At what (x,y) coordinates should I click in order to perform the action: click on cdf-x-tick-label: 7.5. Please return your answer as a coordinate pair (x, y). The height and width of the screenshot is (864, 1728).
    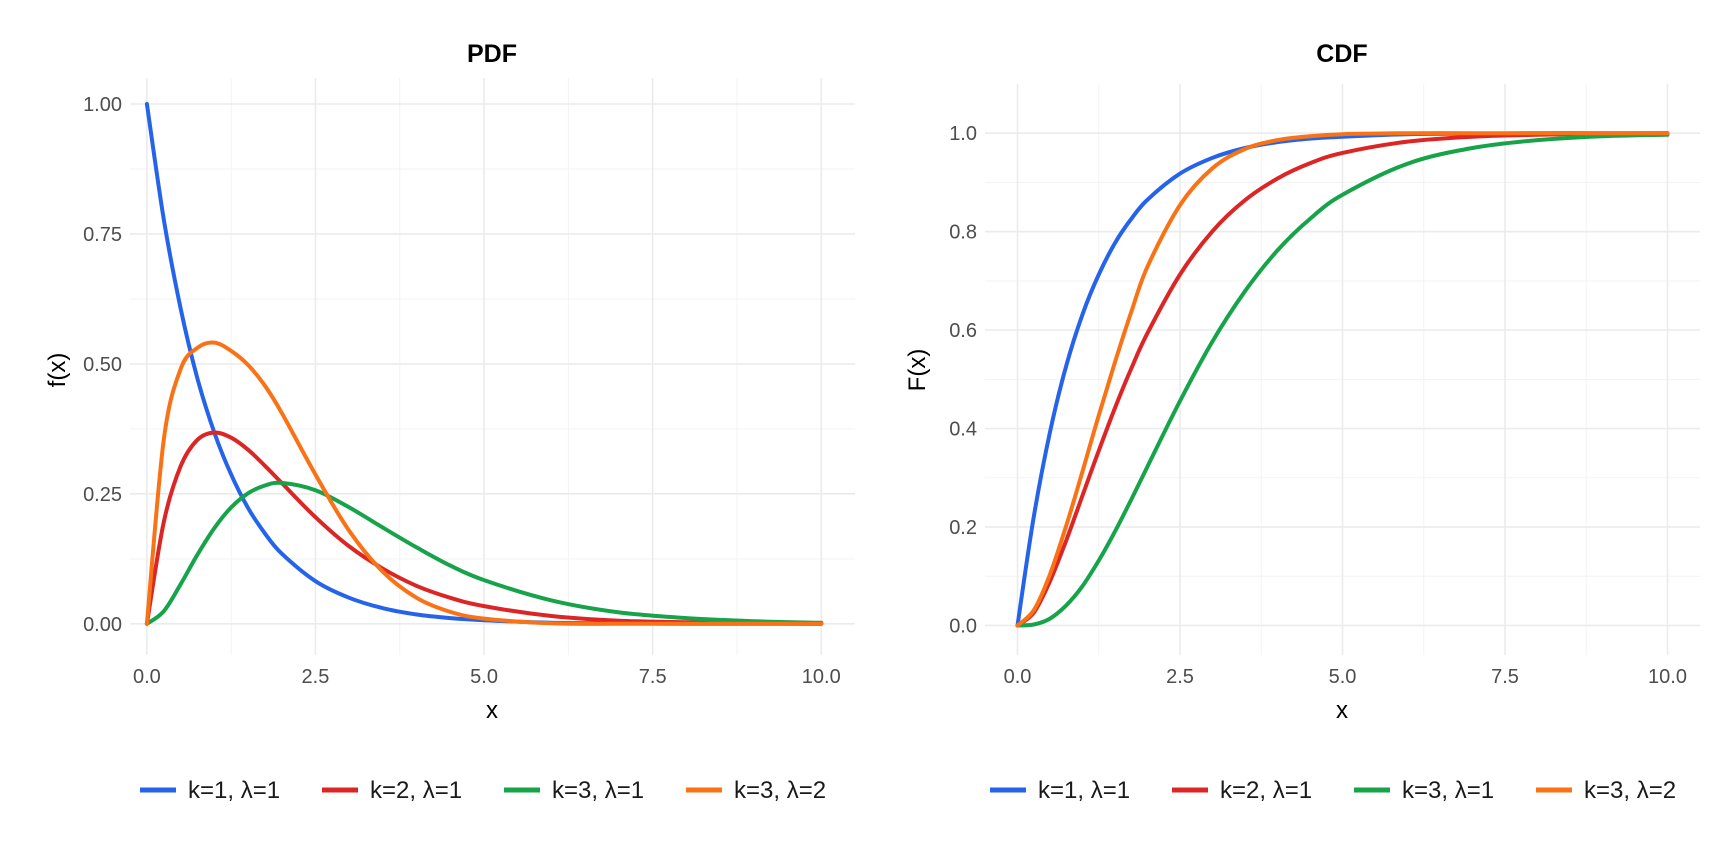
    Looking at the image, I should click on (1505, 677).